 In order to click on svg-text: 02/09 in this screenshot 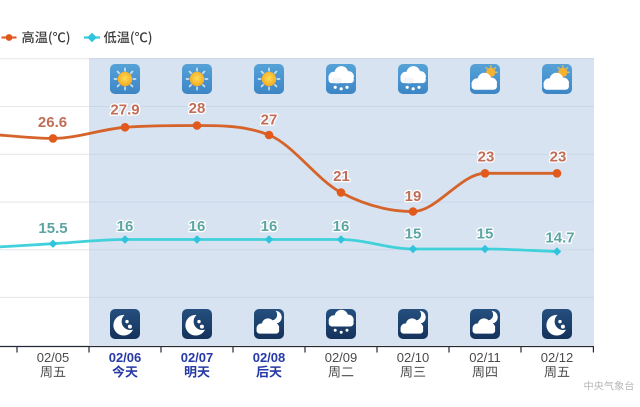, I will do `click(341, 357)`.